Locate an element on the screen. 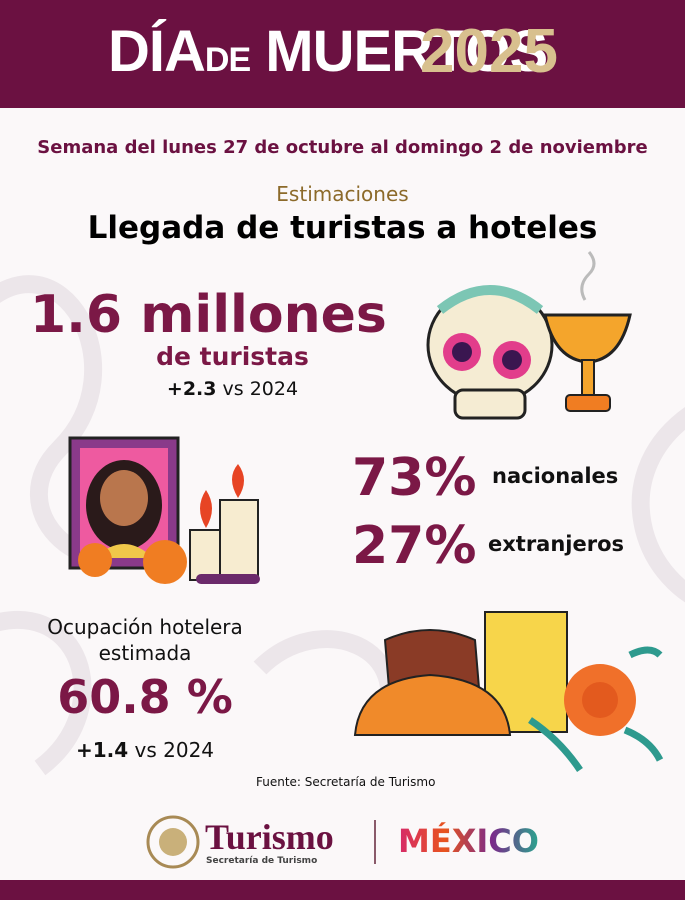 The height and width of the screenshot is (900, 685). split-label: extranjeros is located at coordinates (556, 544).